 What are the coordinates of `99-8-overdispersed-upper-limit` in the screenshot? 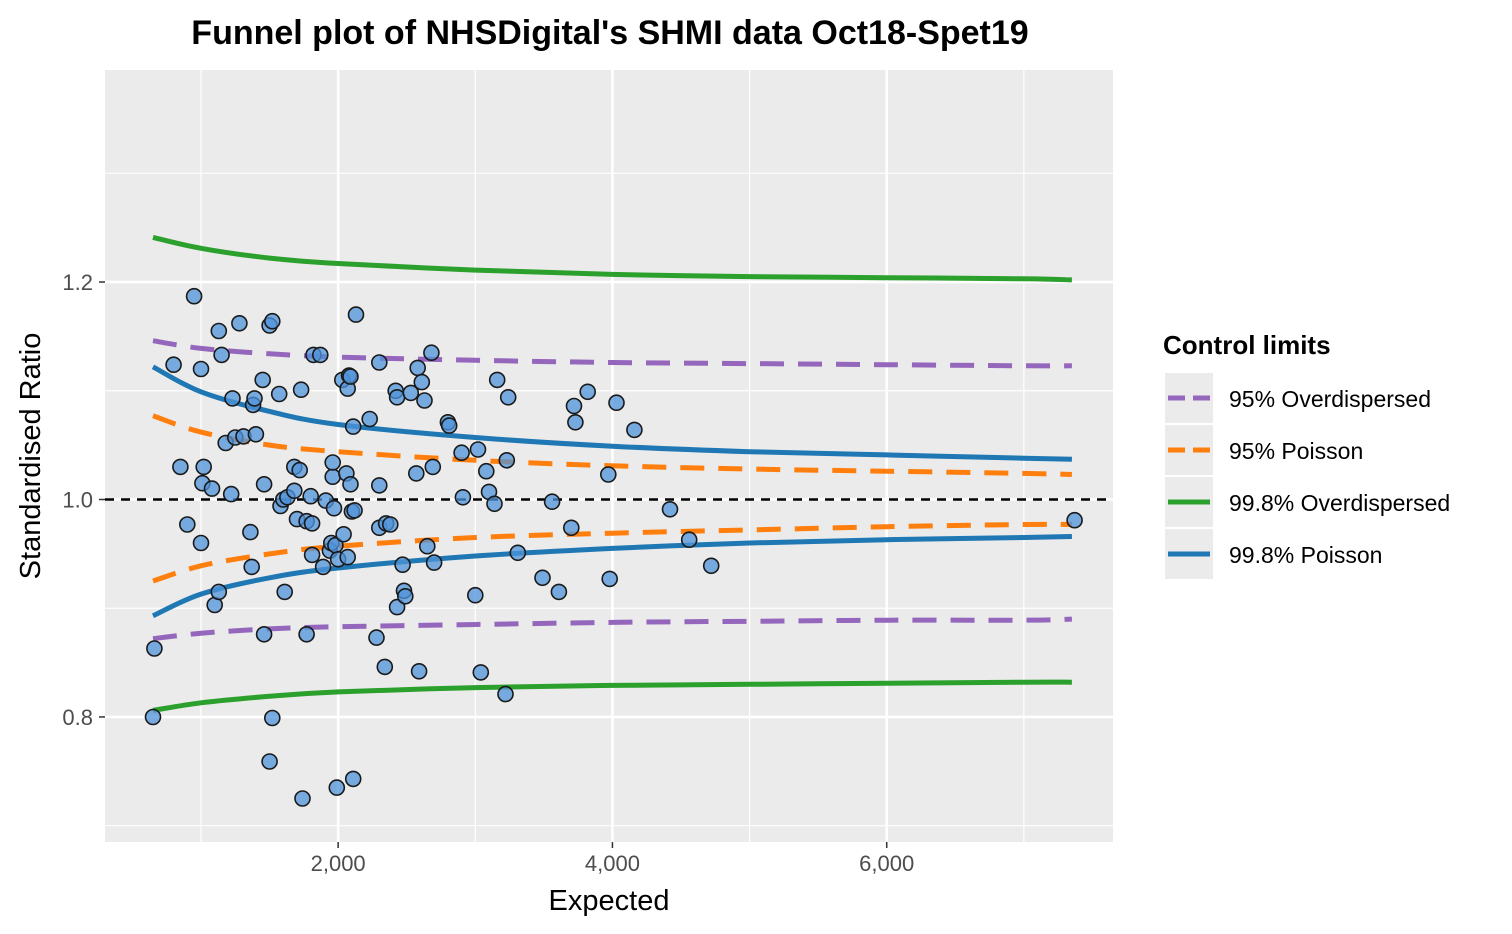 It's located at (612, 258).